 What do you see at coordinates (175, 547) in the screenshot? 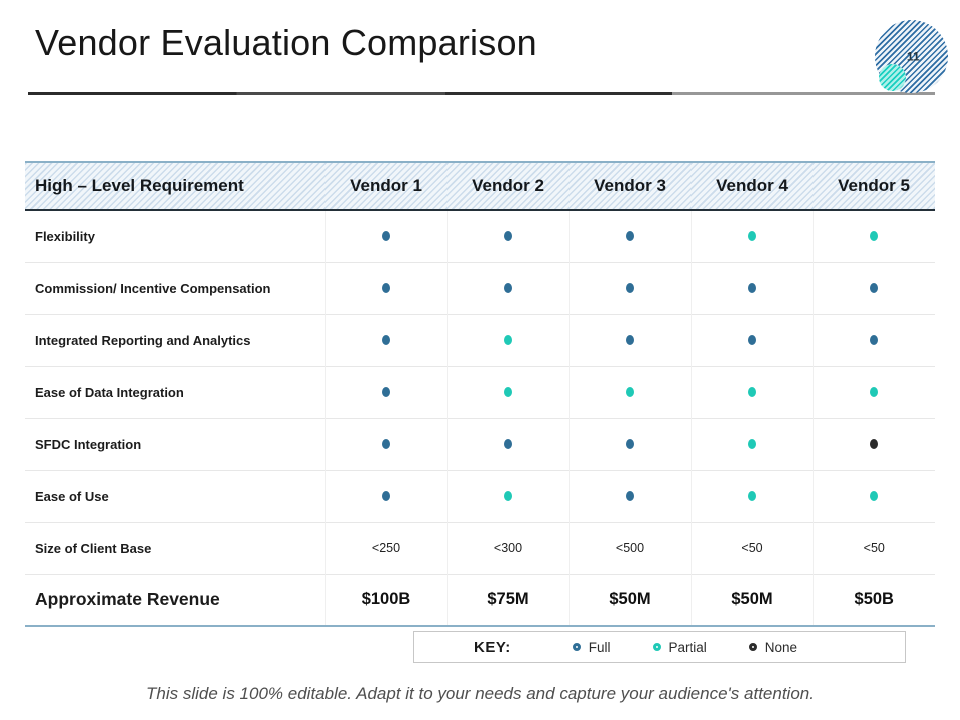
I see `row-label: Size of Client Base` at bounding box center [175, 547].